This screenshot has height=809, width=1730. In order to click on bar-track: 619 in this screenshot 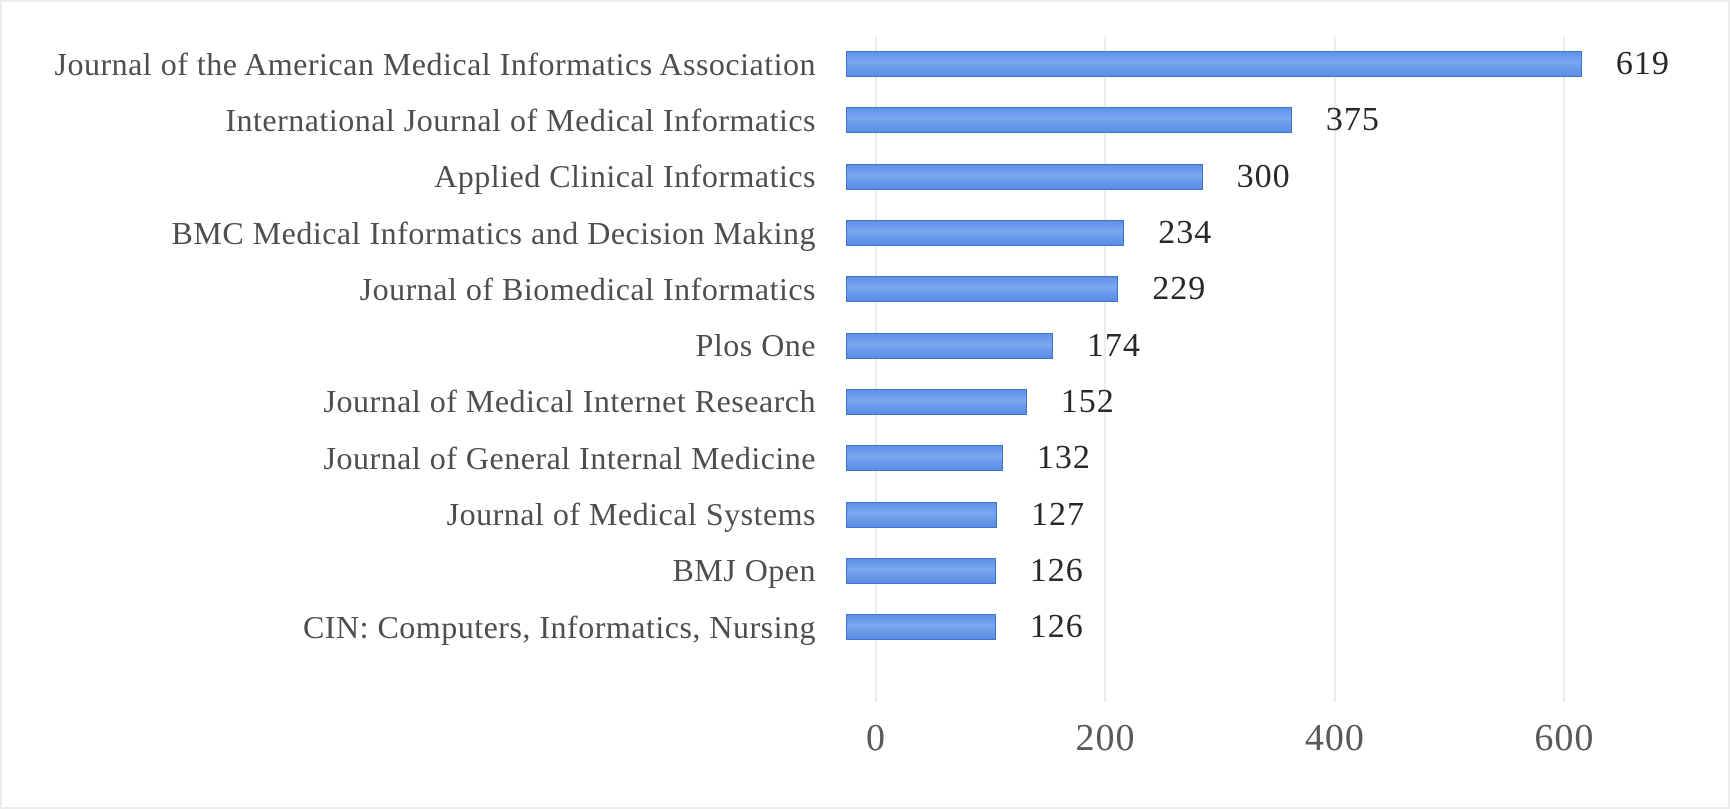, I will do `click(1274, 64)`.